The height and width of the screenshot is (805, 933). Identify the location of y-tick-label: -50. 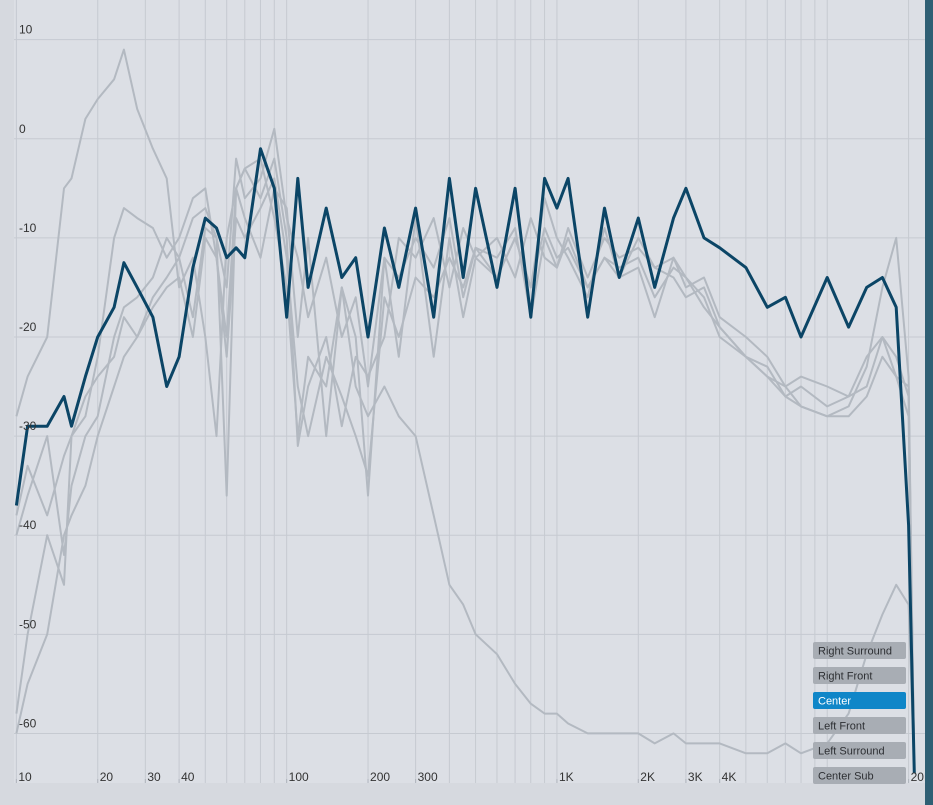
(28, 624).